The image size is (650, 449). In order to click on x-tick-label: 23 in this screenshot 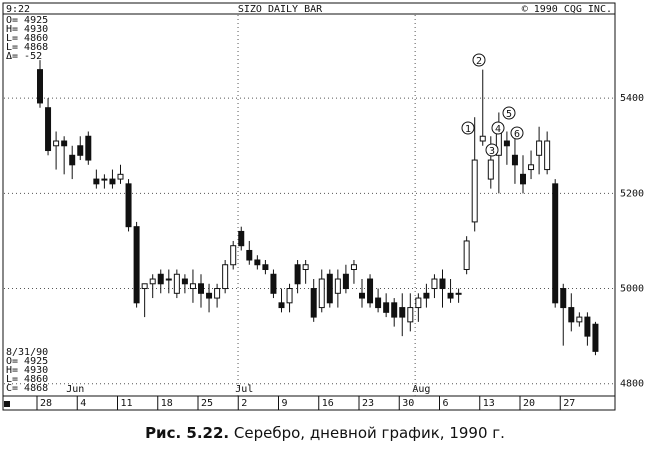, I will do `click(368, 403)`.